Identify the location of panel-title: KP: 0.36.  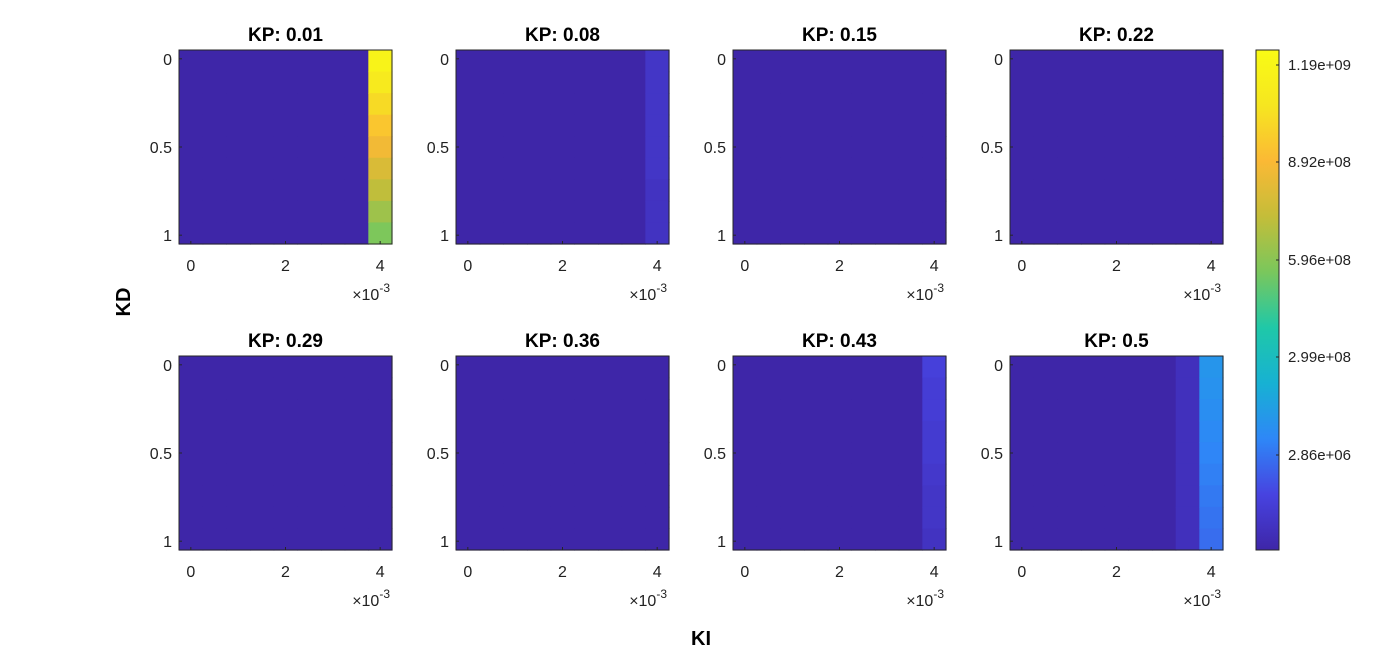
(562, 341).